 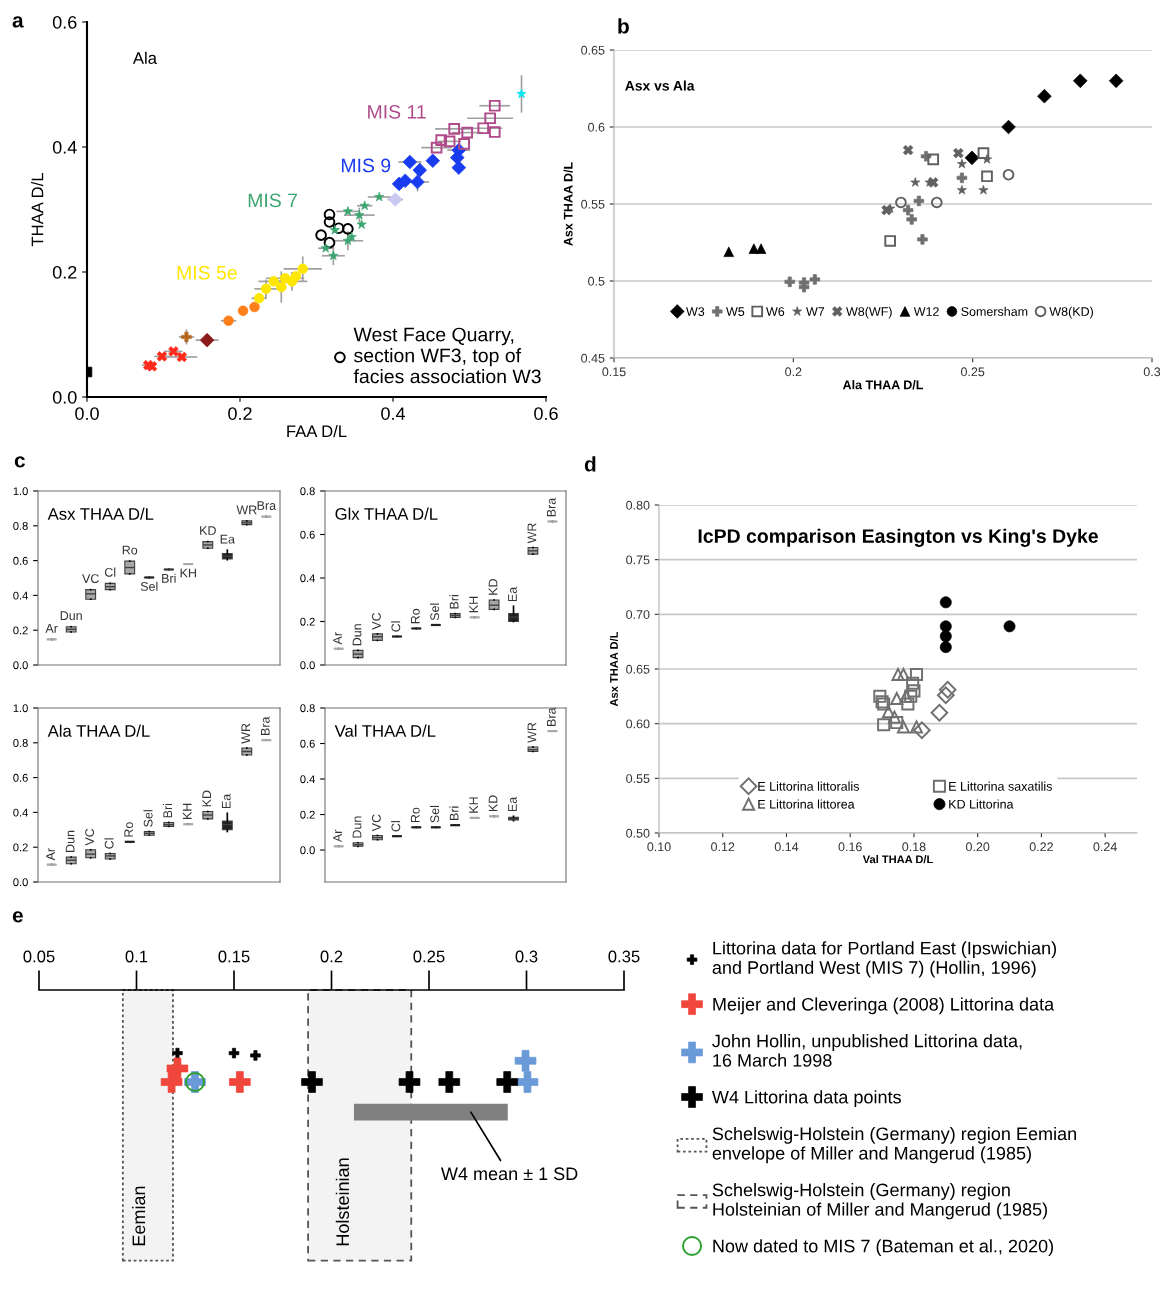 What do you see at coordinates (207, 272) in the screenshot?
I see `series-label: MIS 5e` at bounding box center [207, 272].